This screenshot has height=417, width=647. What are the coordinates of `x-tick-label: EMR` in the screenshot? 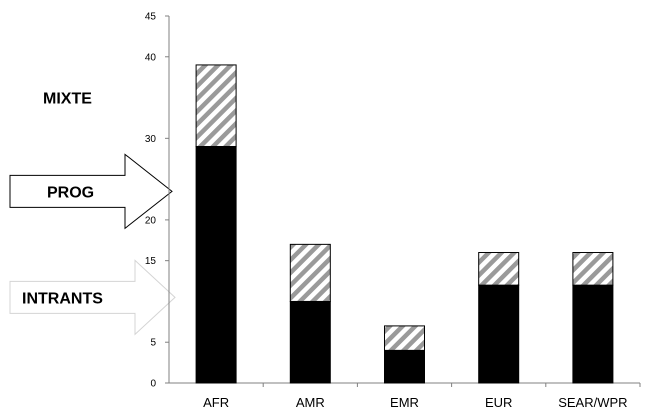 It's located at (404, 402).